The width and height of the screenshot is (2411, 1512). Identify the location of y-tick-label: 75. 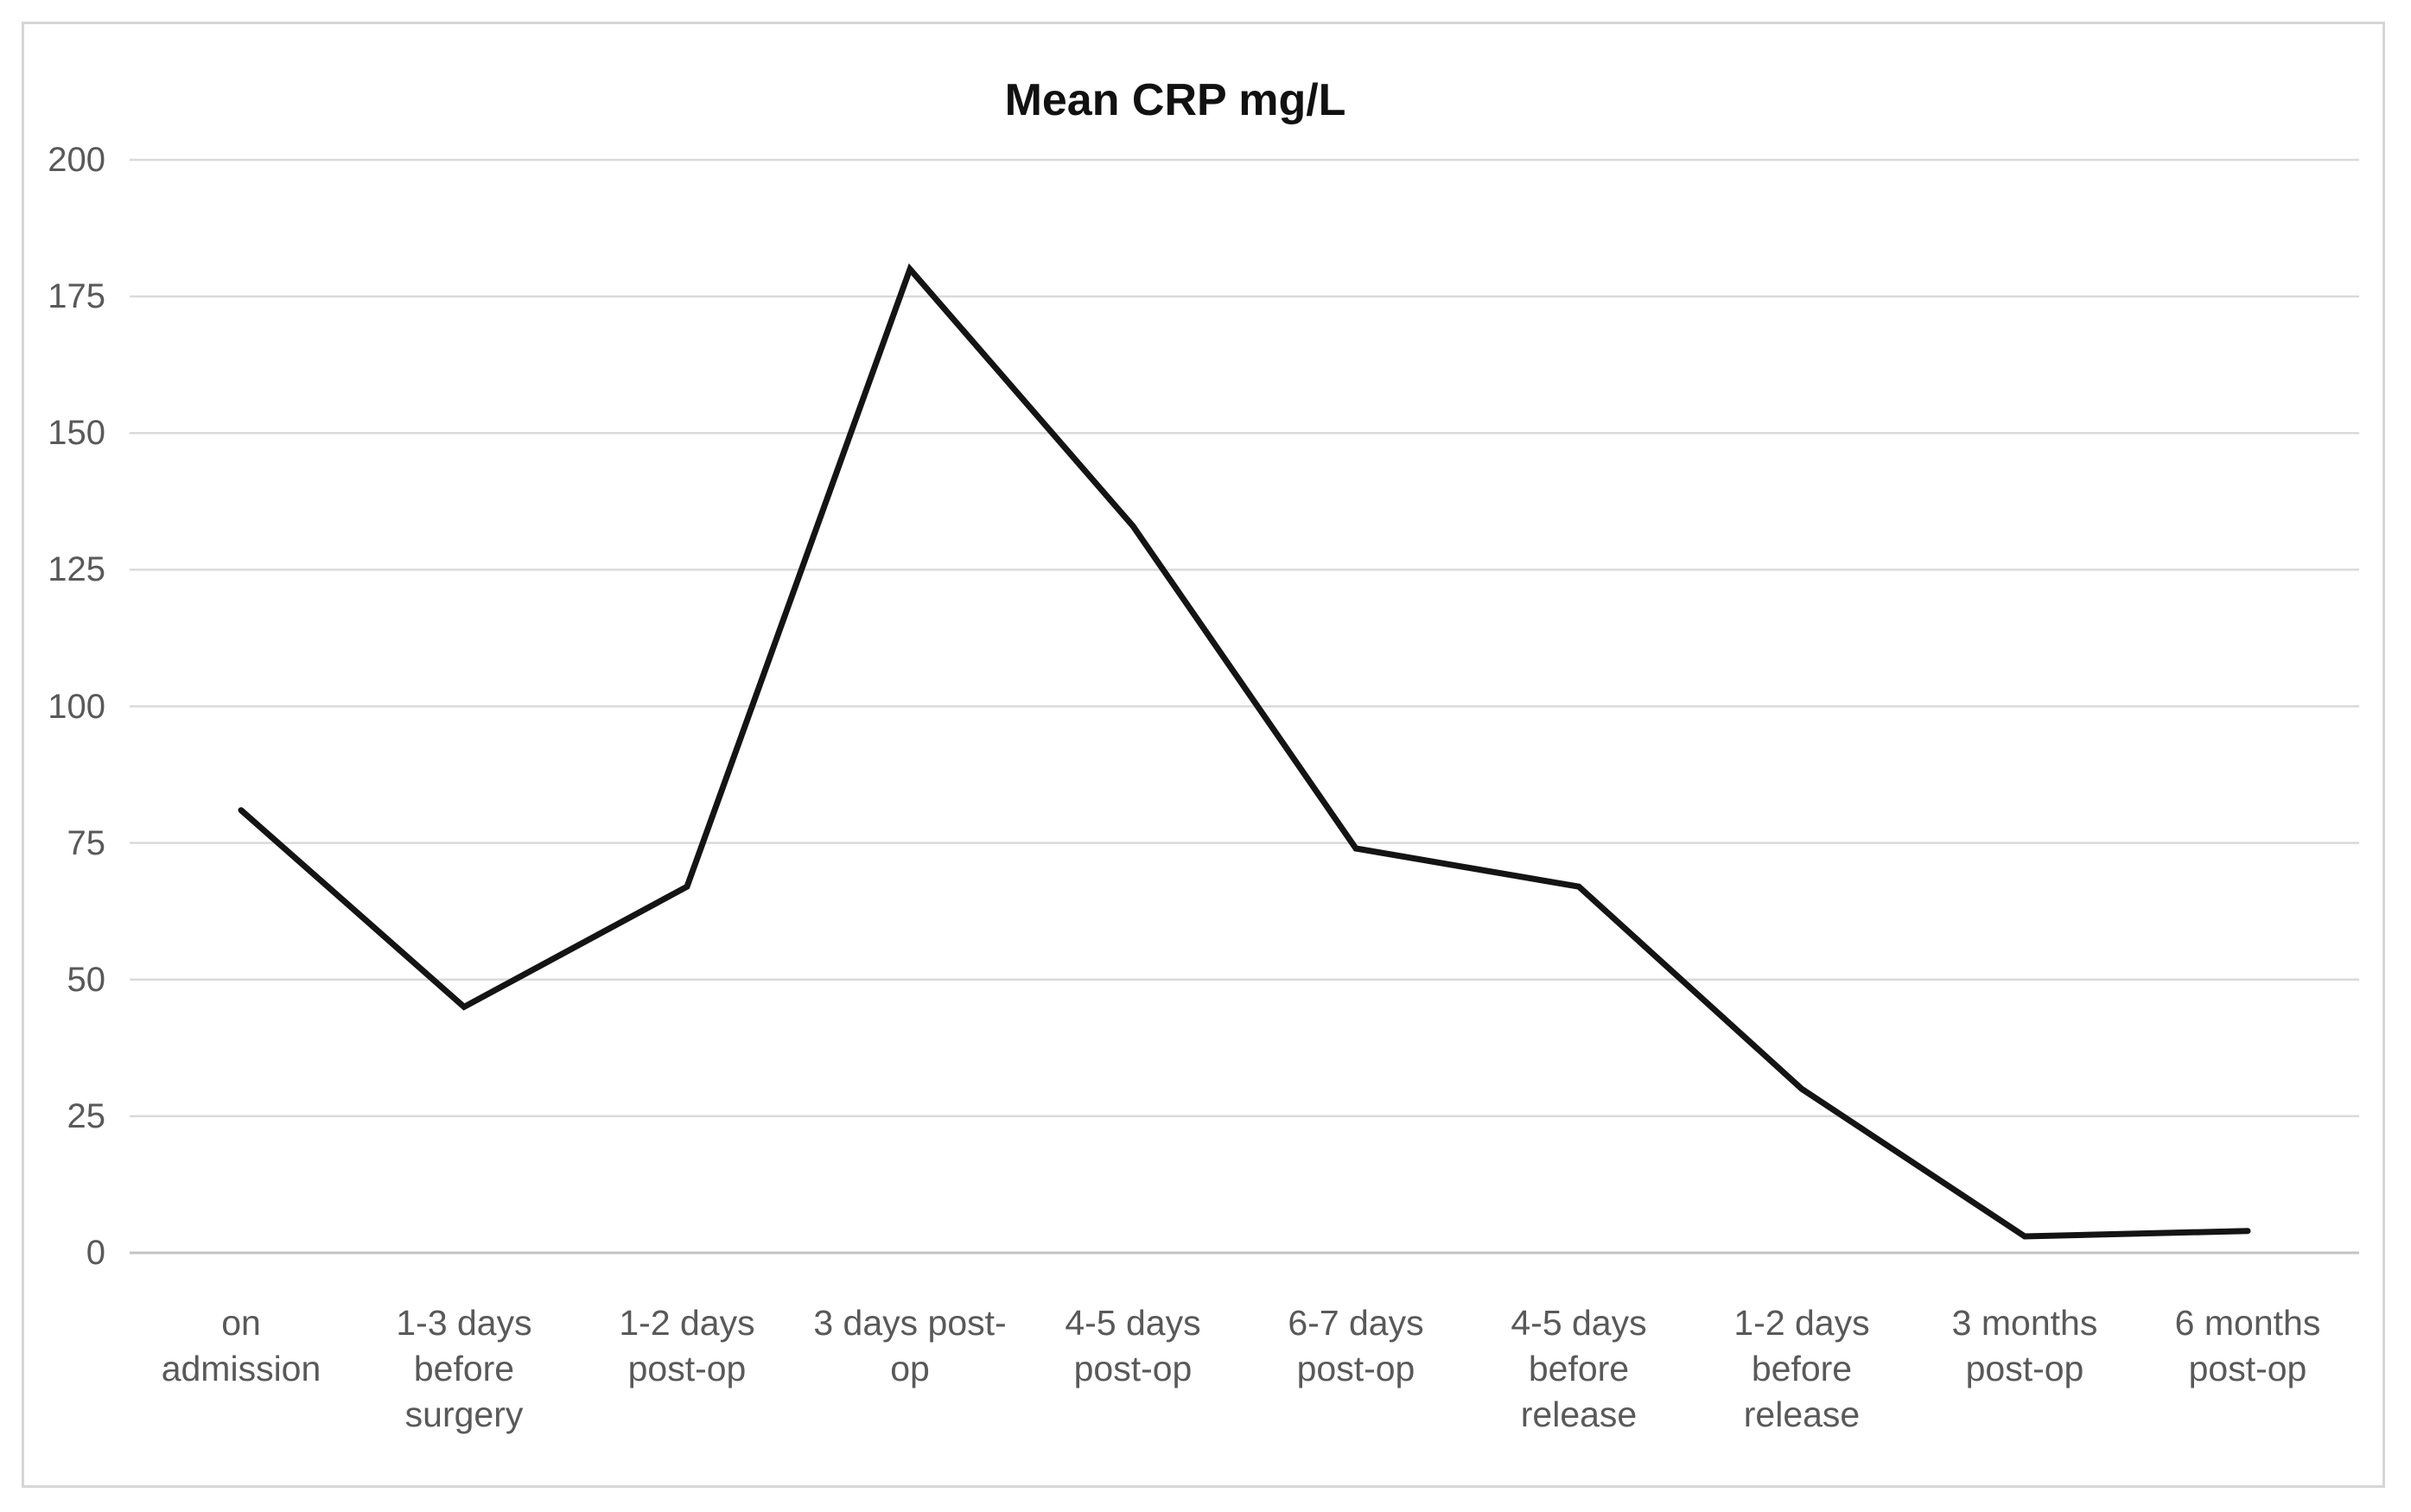
(87, 842).